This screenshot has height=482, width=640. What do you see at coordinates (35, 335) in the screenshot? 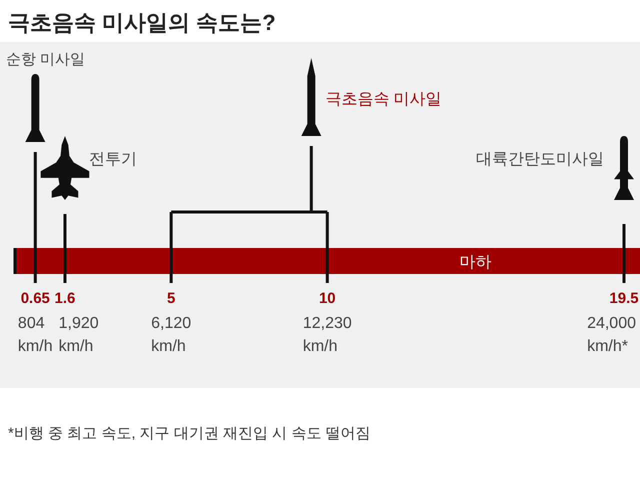
I see `text: 804 km/h` at bounding box center [35, 335].